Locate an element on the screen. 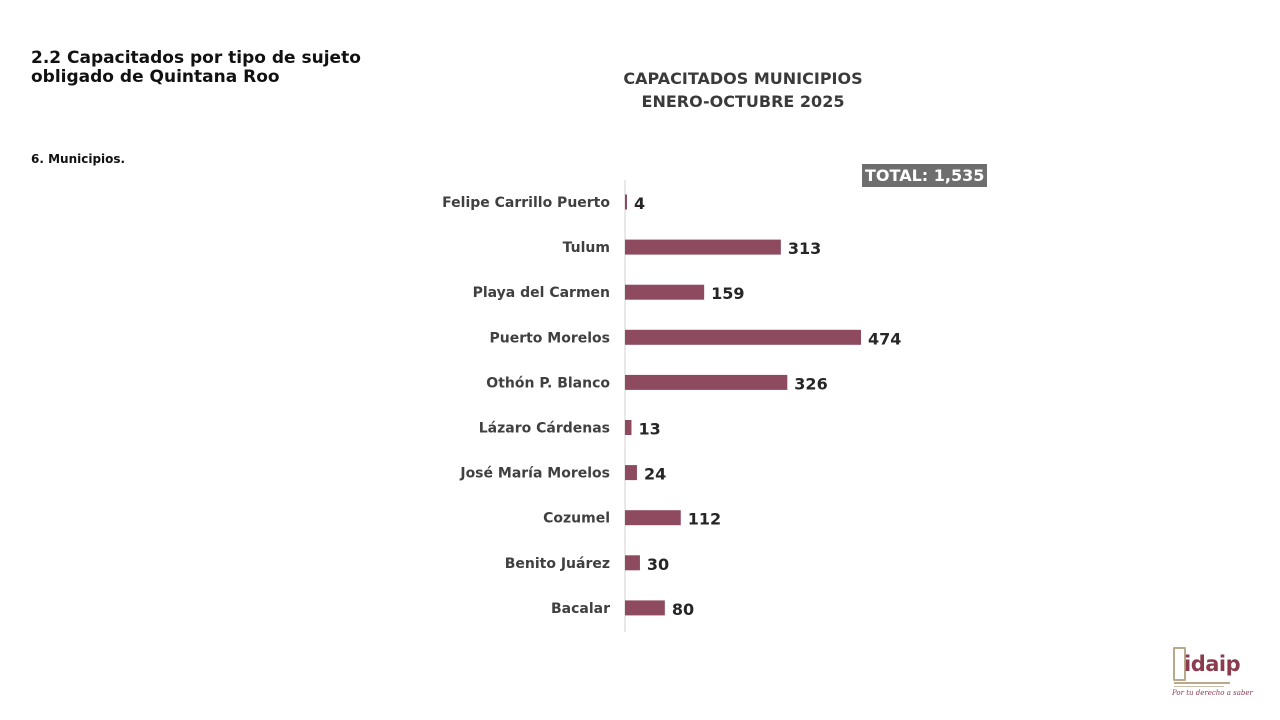 The image size is (1280, 720). category-label: José María Morelos is located at coordinates (534, 474).